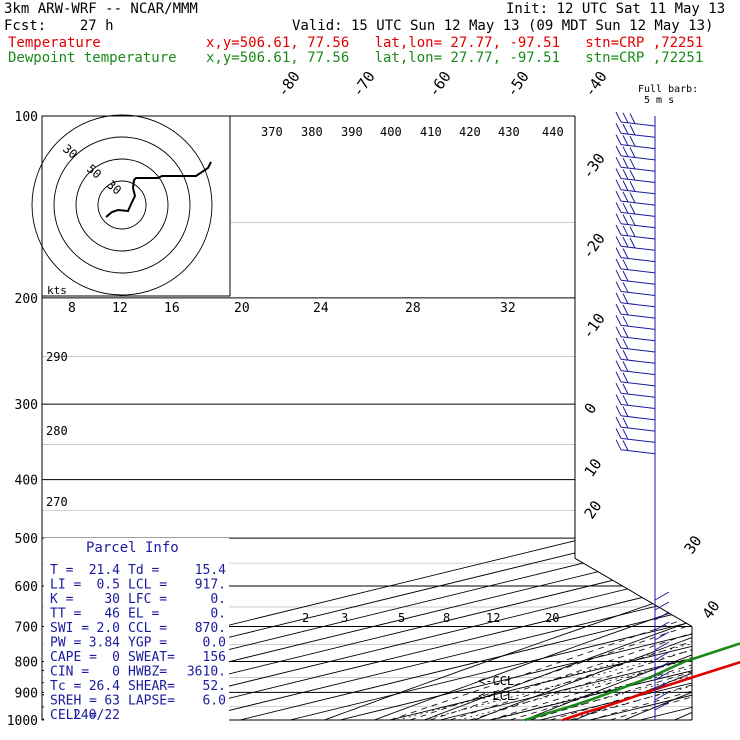 This screenshot has width=740, height=740. What do you see at coordinates (214, 686) in the screenshot?
I see `parcel-row-8-value2: 52.` at bounding box center [214, 686].